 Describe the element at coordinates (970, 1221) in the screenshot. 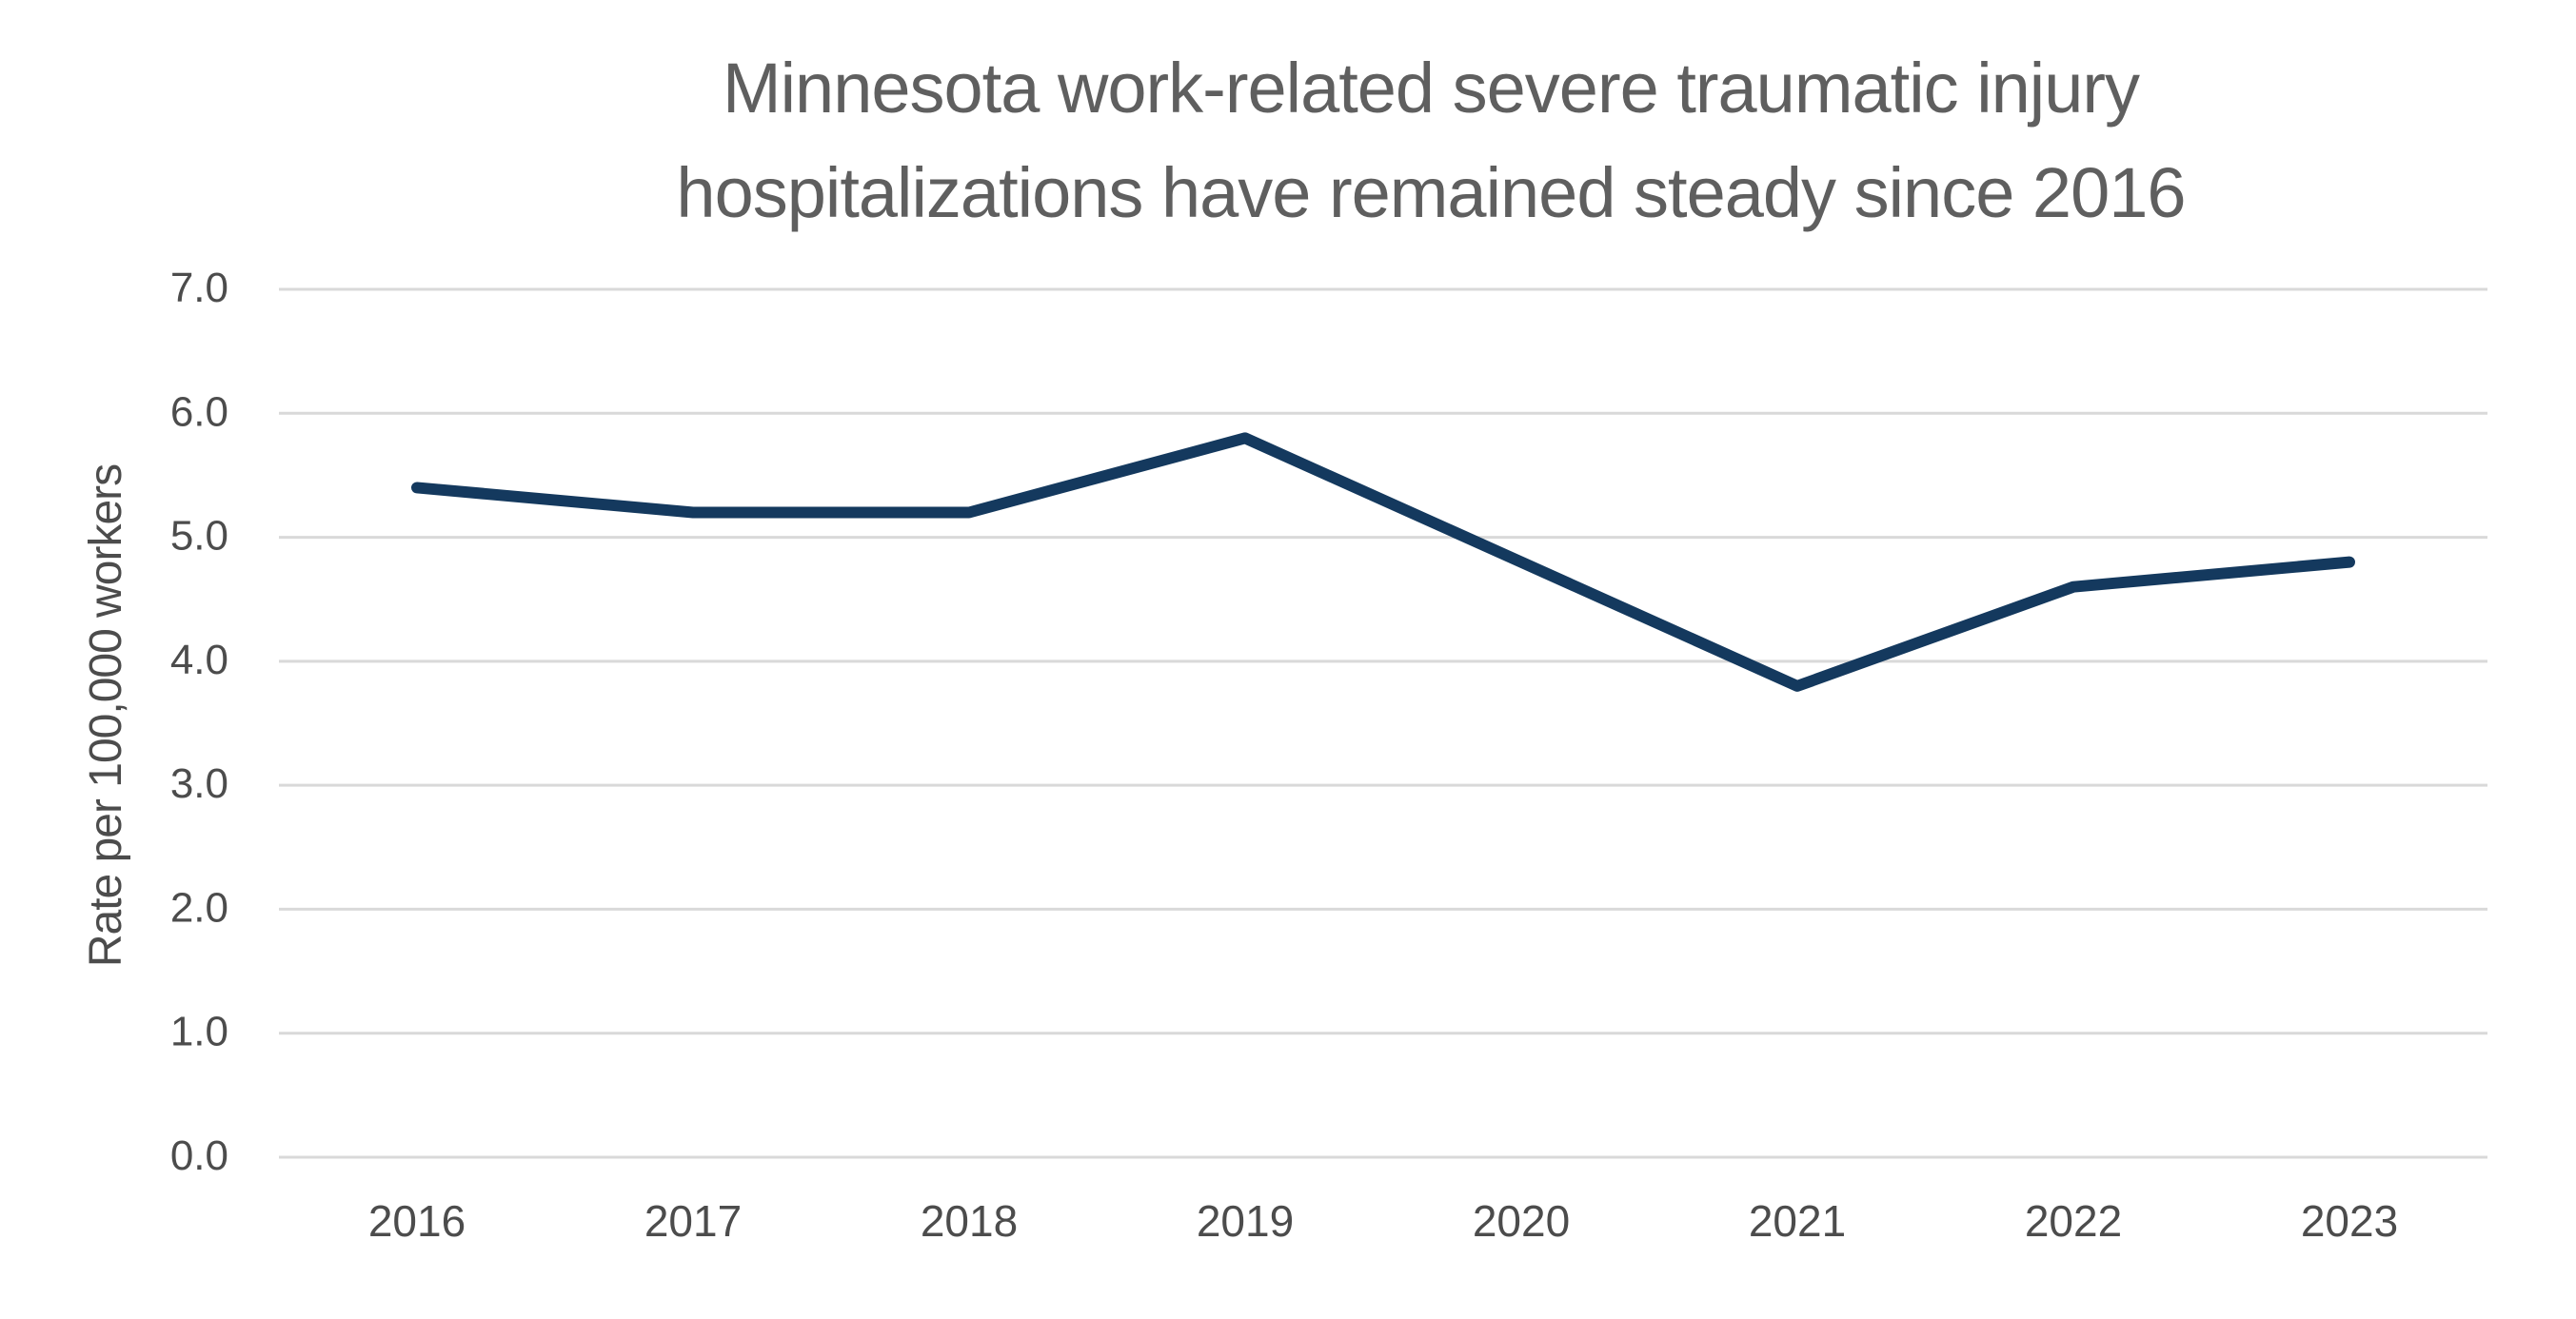

I see `x-tick-label: 2018` at that location.